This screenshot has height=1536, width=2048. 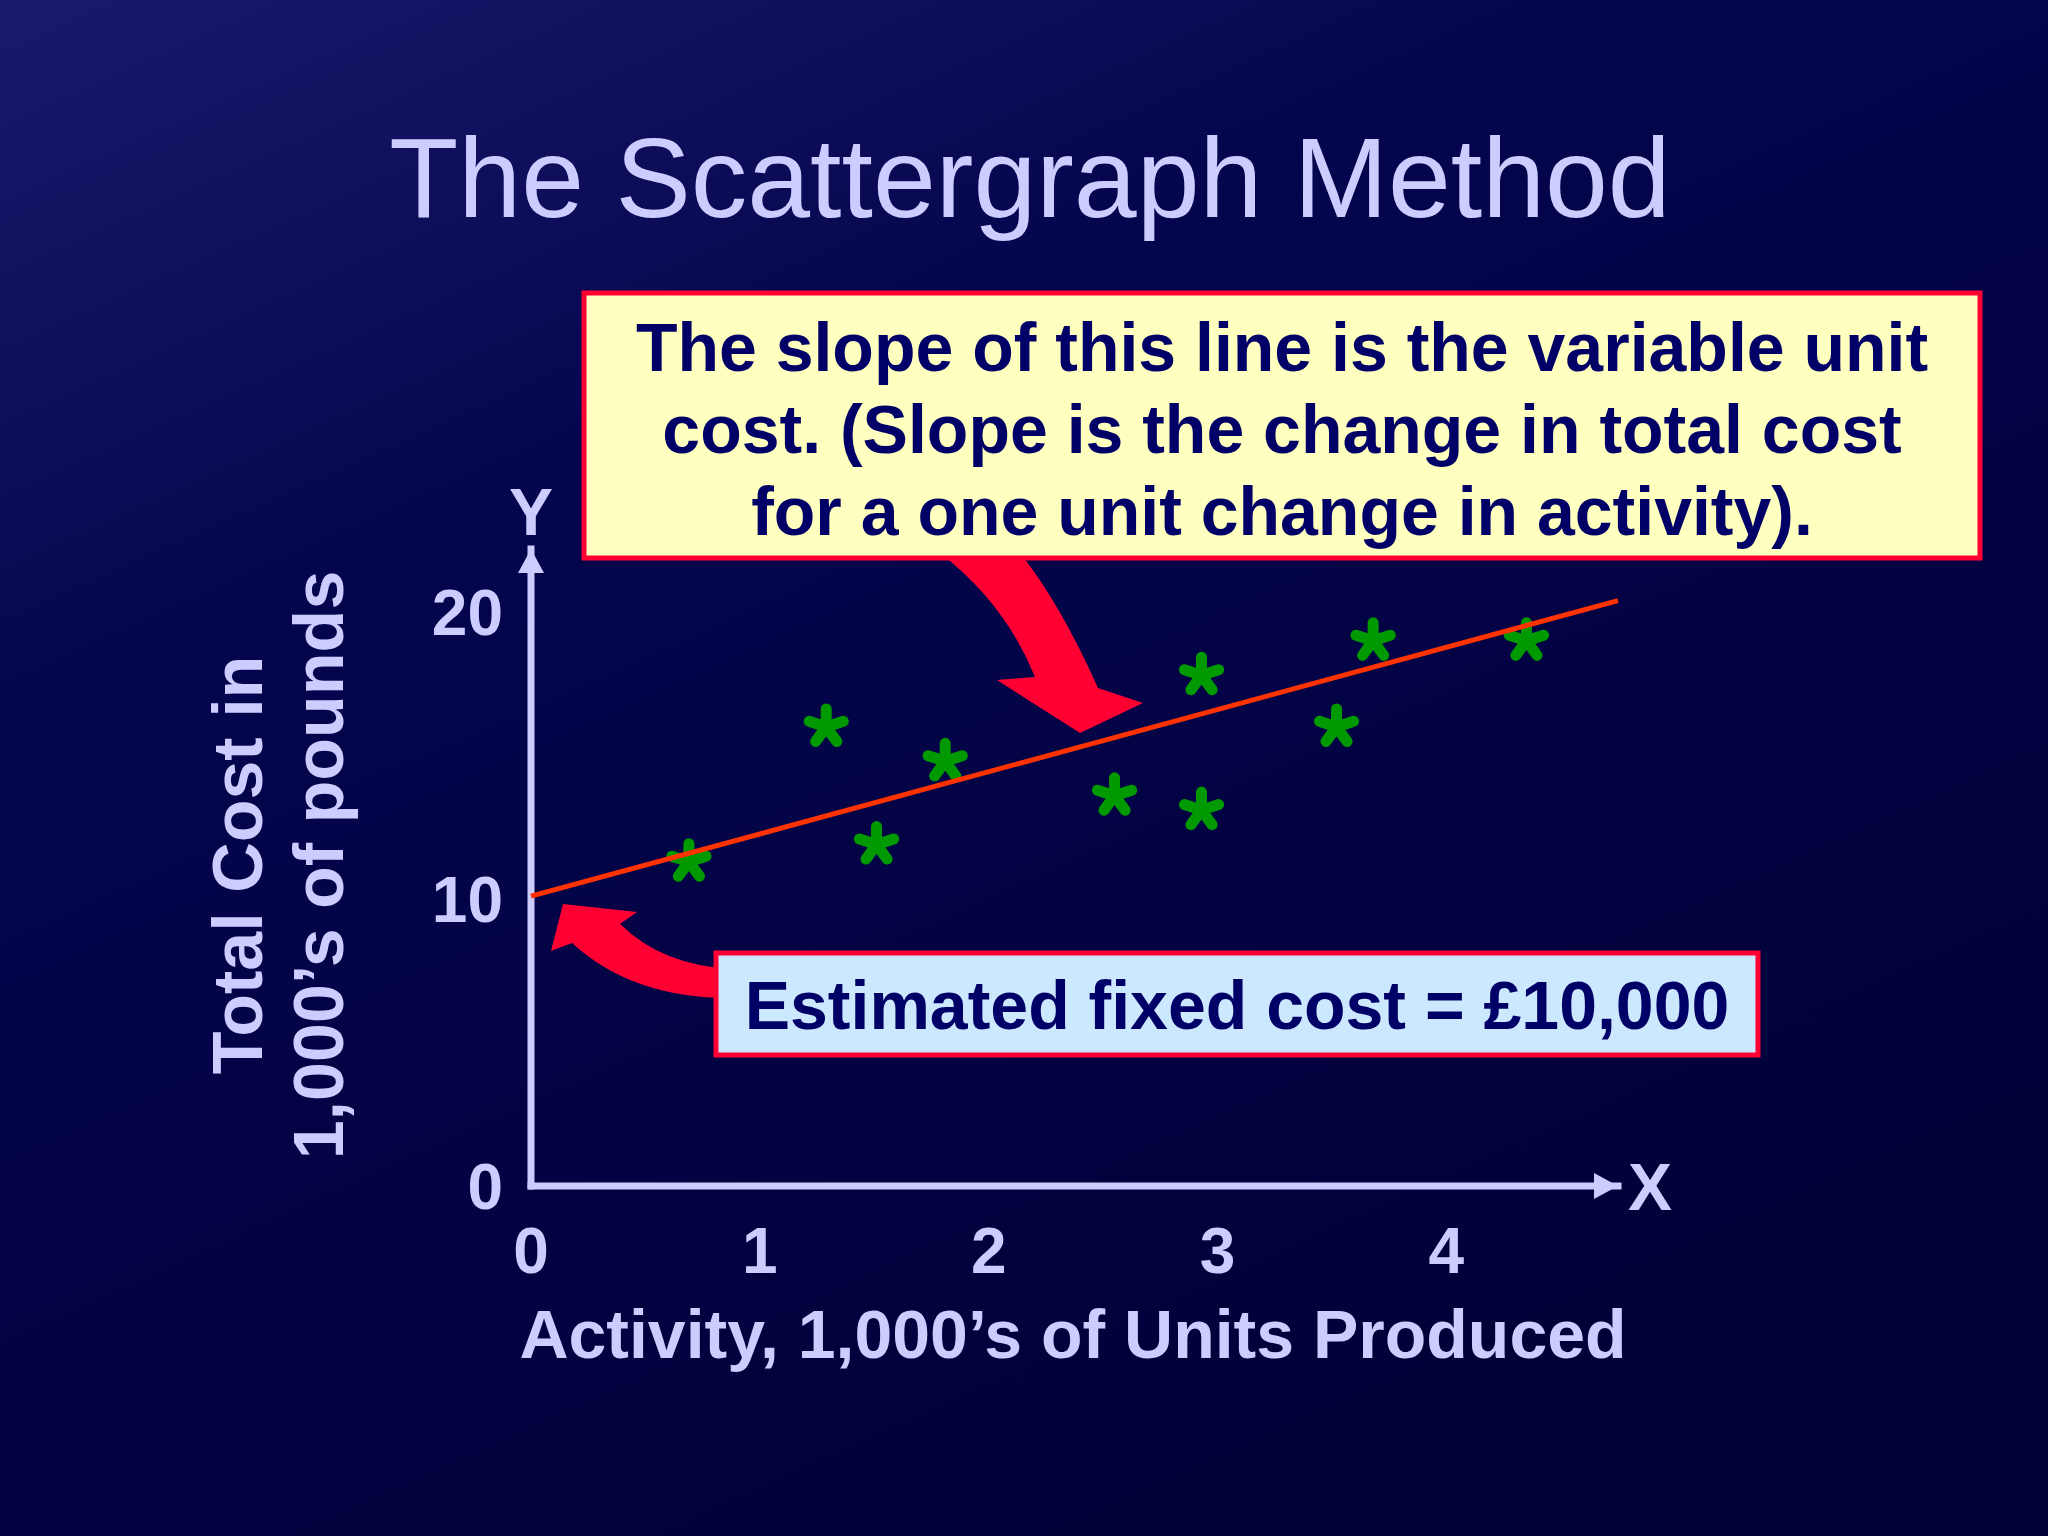 What do you see at coordinates (1650, 1187) in the screenshot?
I see `text: X` at bounding box center [1650, 1187].